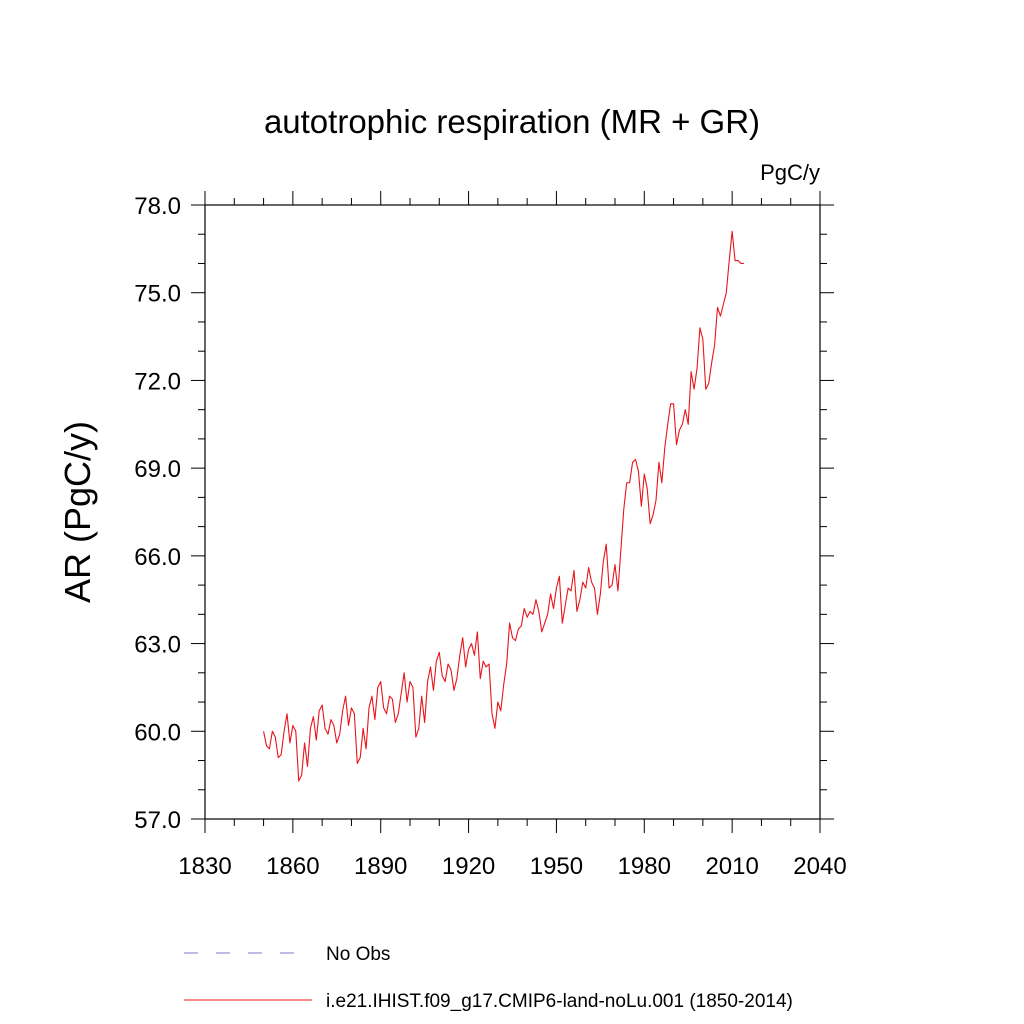  What do you see at coordinates (790, 172) in the screenshot?
I see `units-label: PgC/y` at bounding box center [790, 172].